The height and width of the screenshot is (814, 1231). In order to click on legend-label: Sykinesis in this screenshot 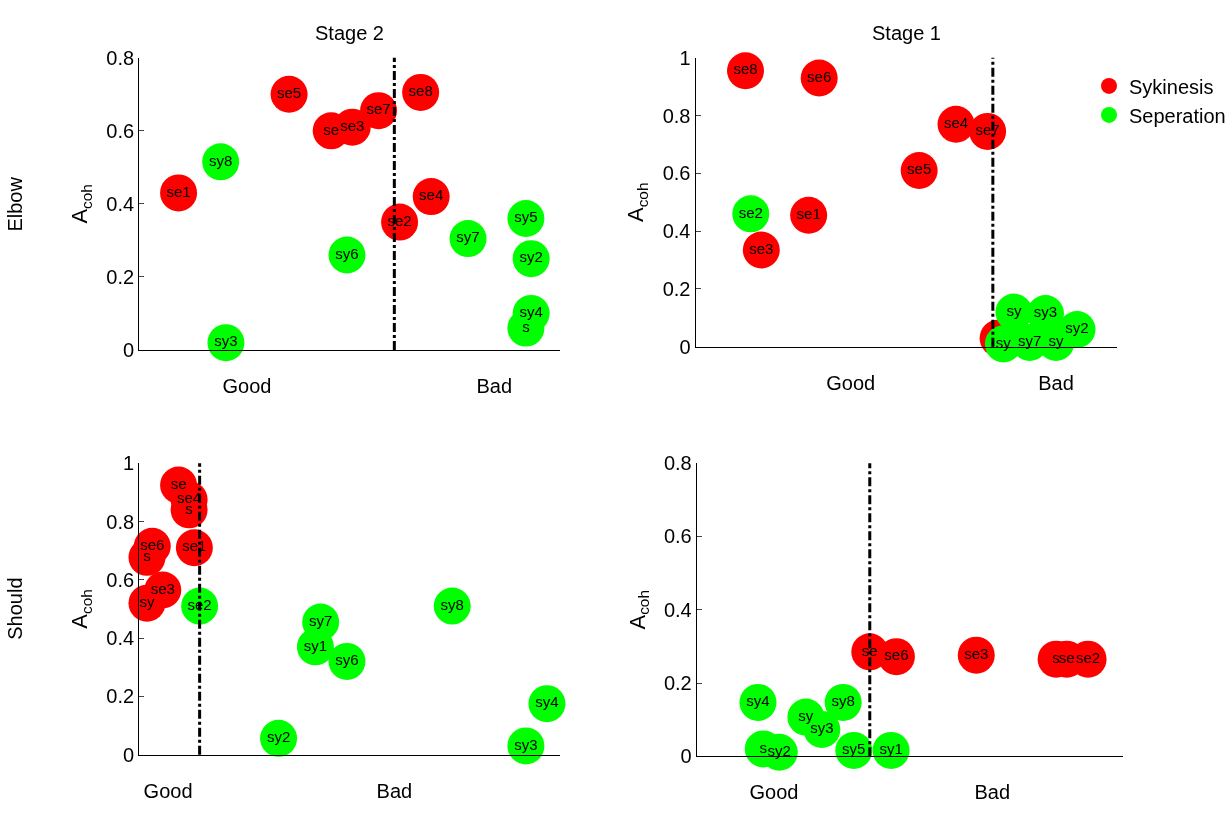, I will do `click(1171, 86)`.